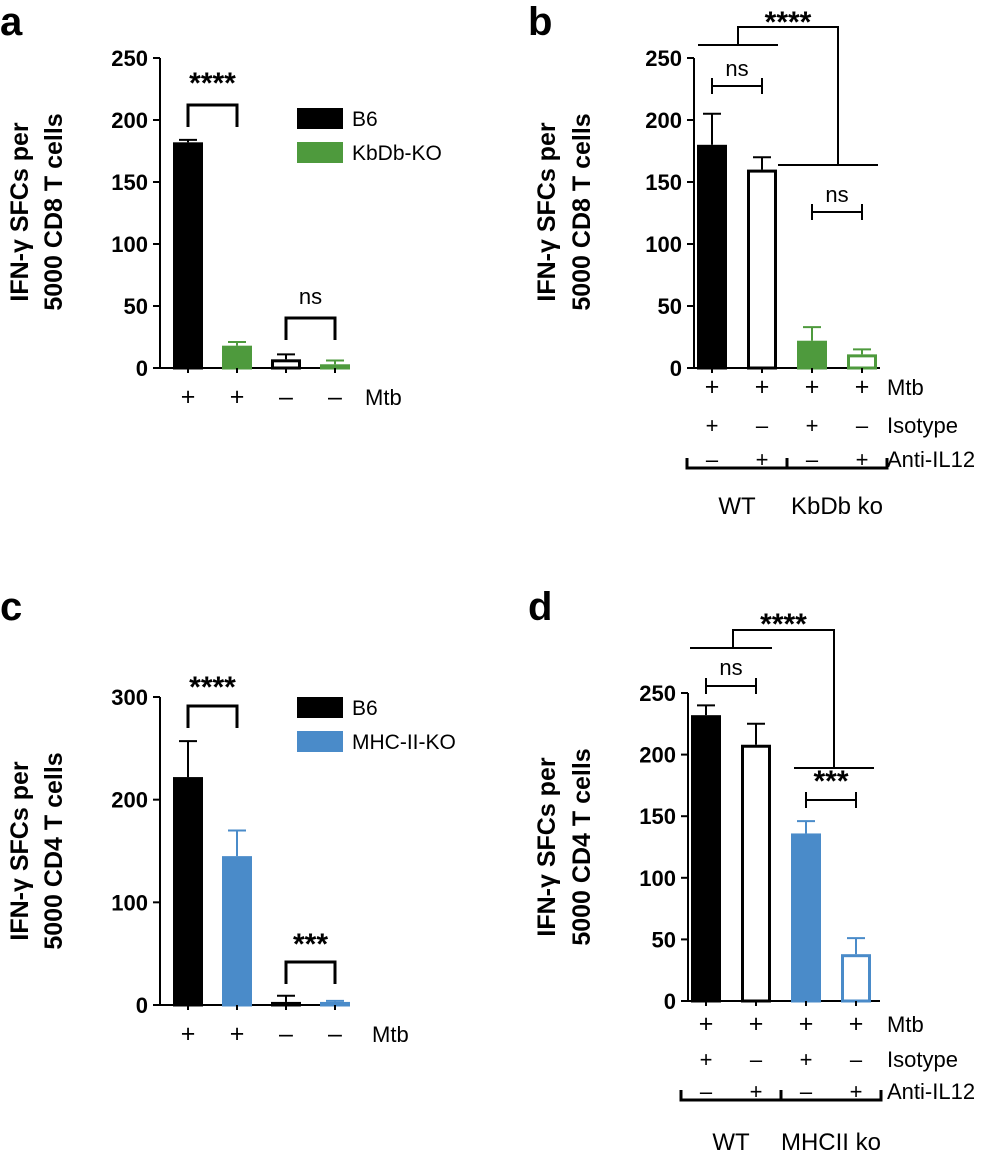  What do you see at coordinates (11, 22) in the screenshot?
I see `panel-label-a: a` at bounding box center [11, 22].